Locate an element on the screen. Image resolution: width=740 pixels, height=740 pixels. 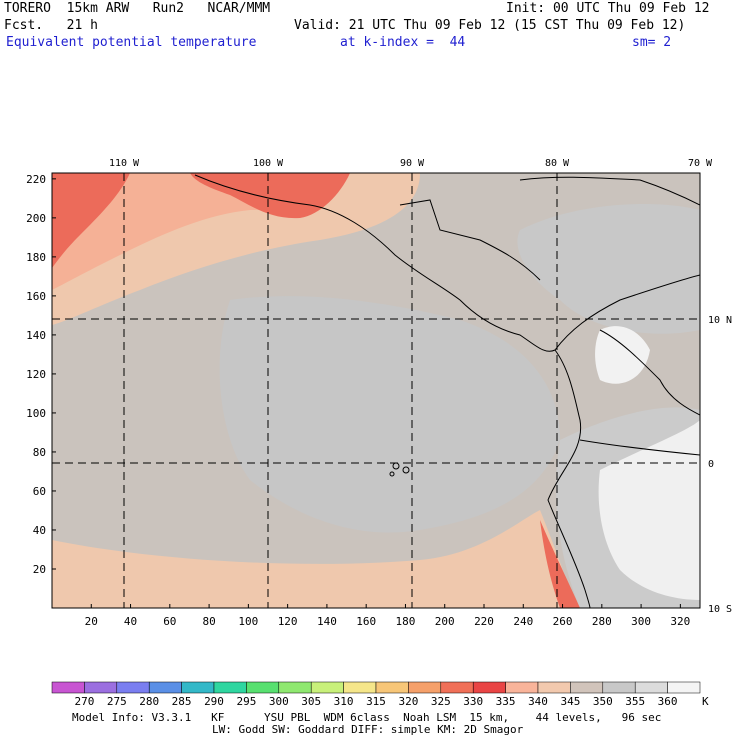
x-tick-label: 280 is located at coordinates (602, 621).